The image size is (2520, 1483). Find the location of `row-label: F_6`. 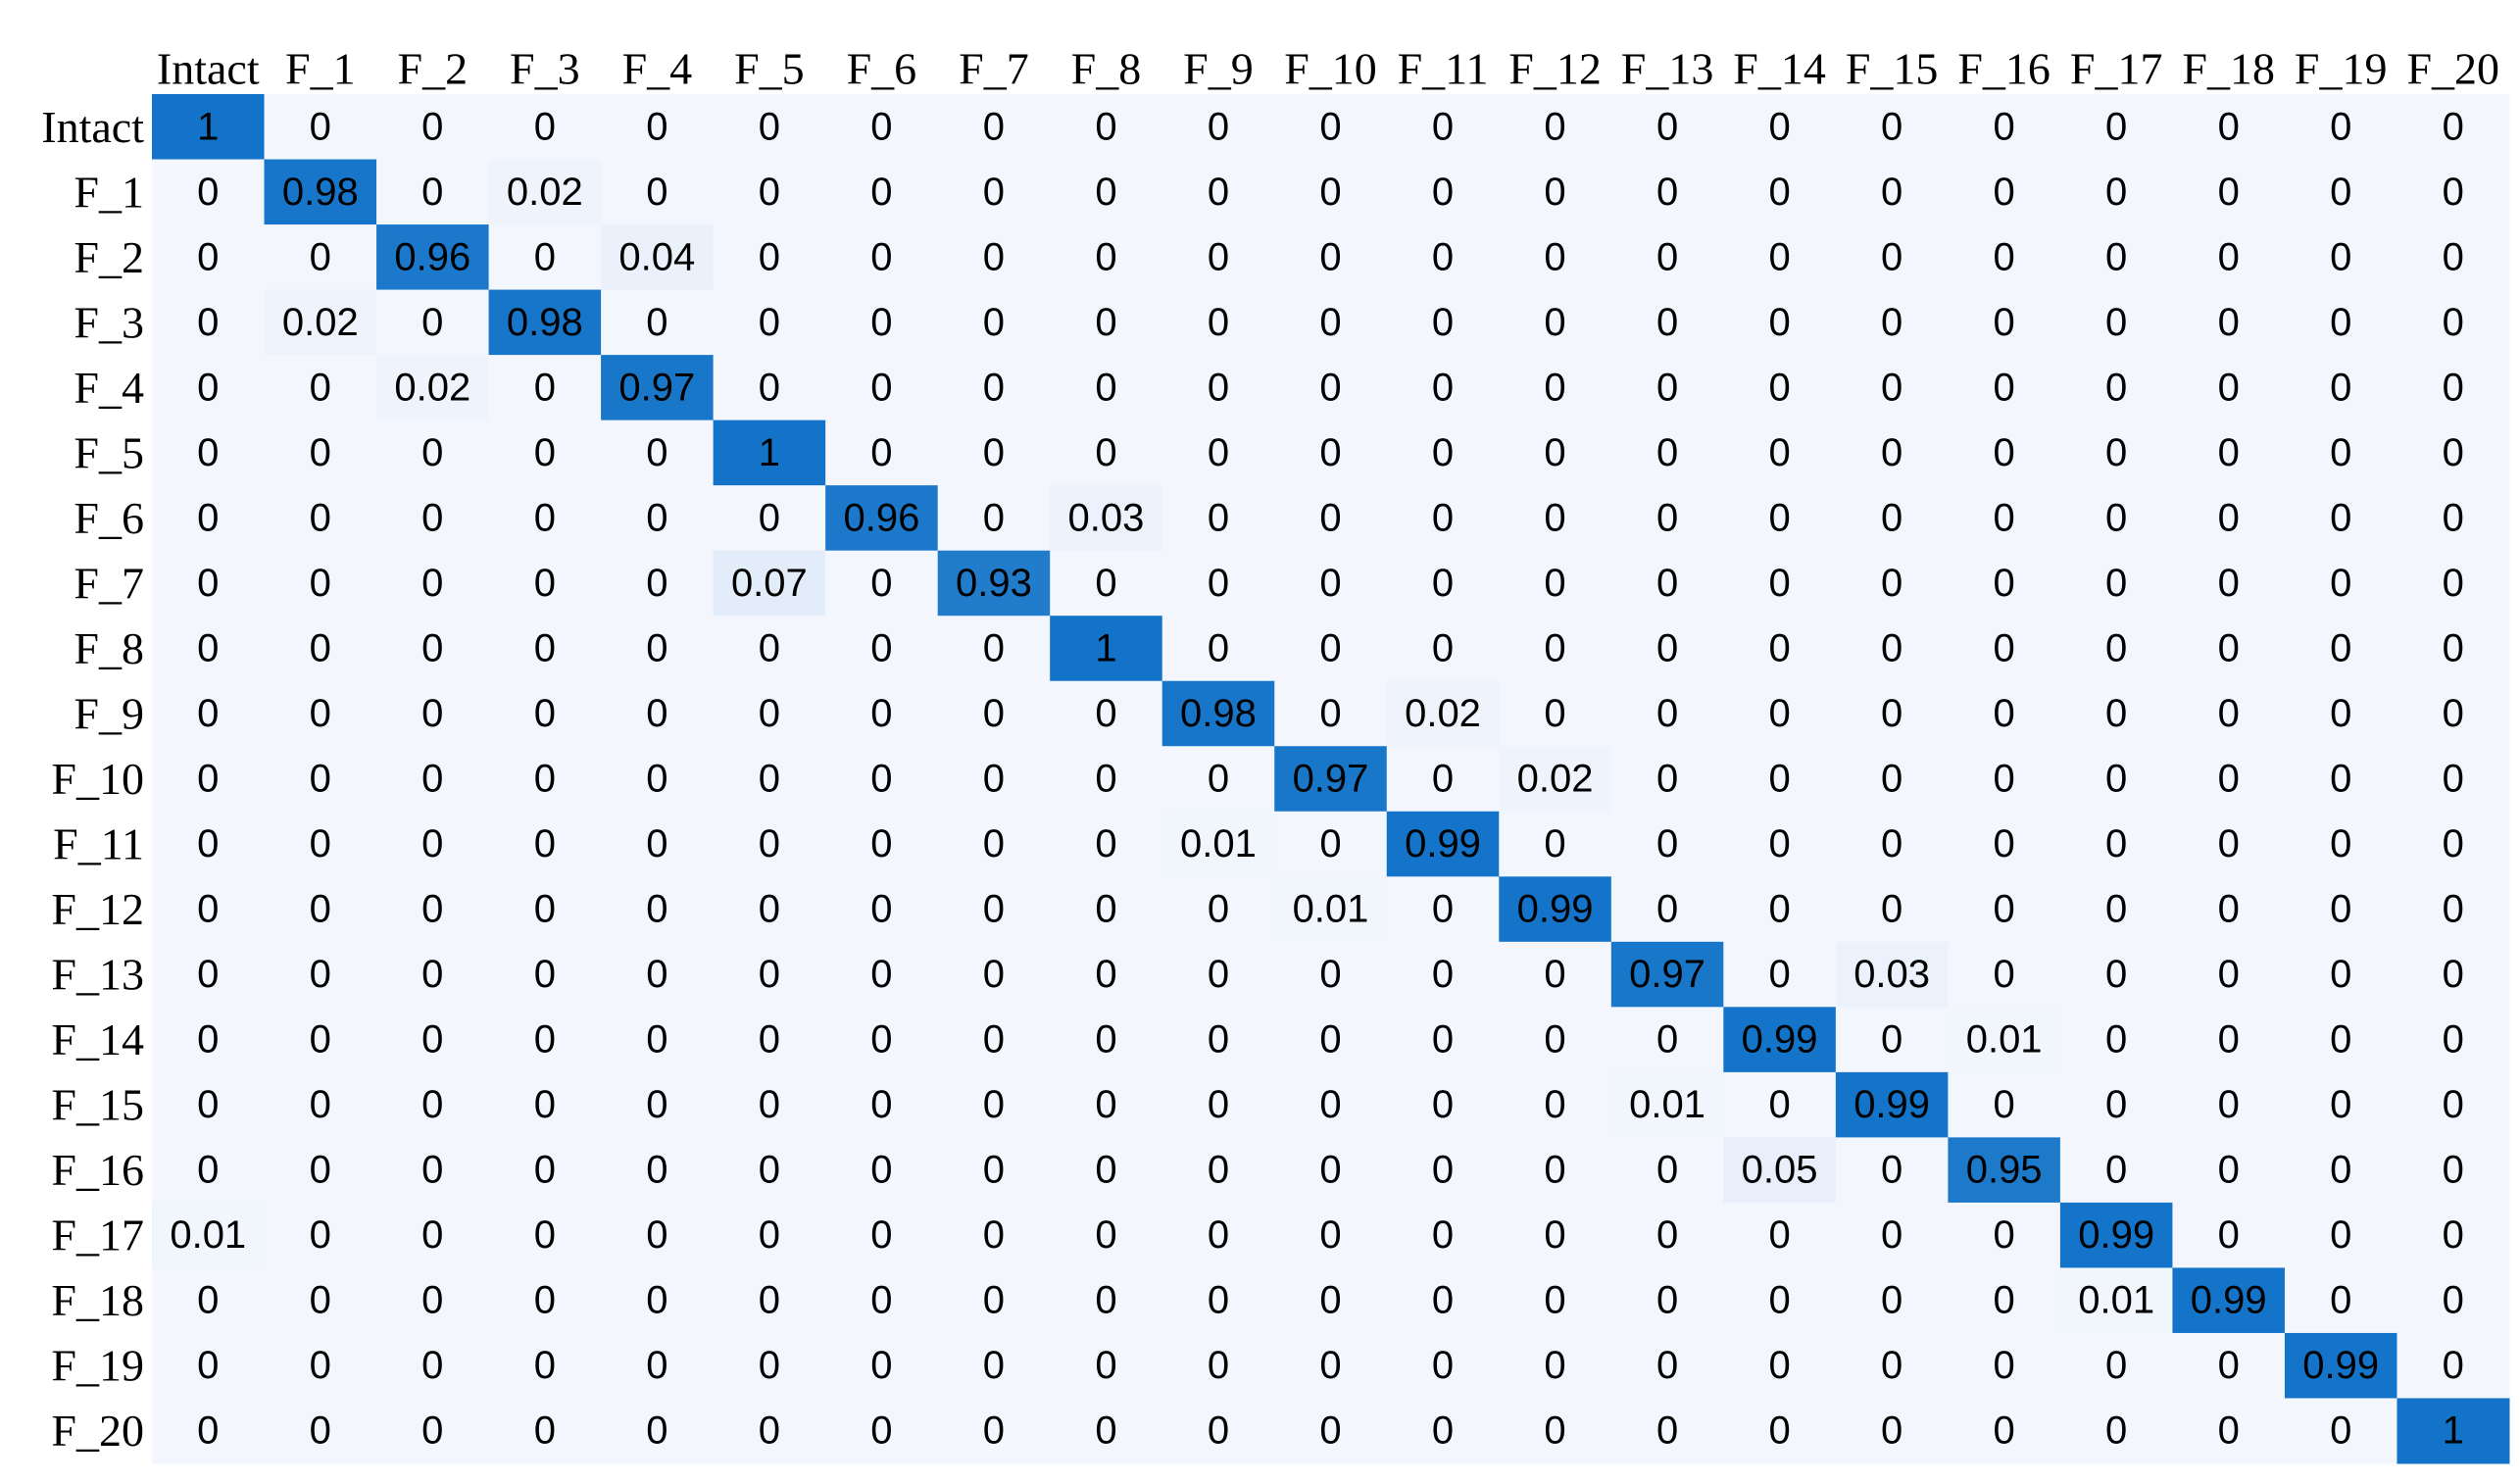

row-label: F_6 is located at coordinates (109, 518).